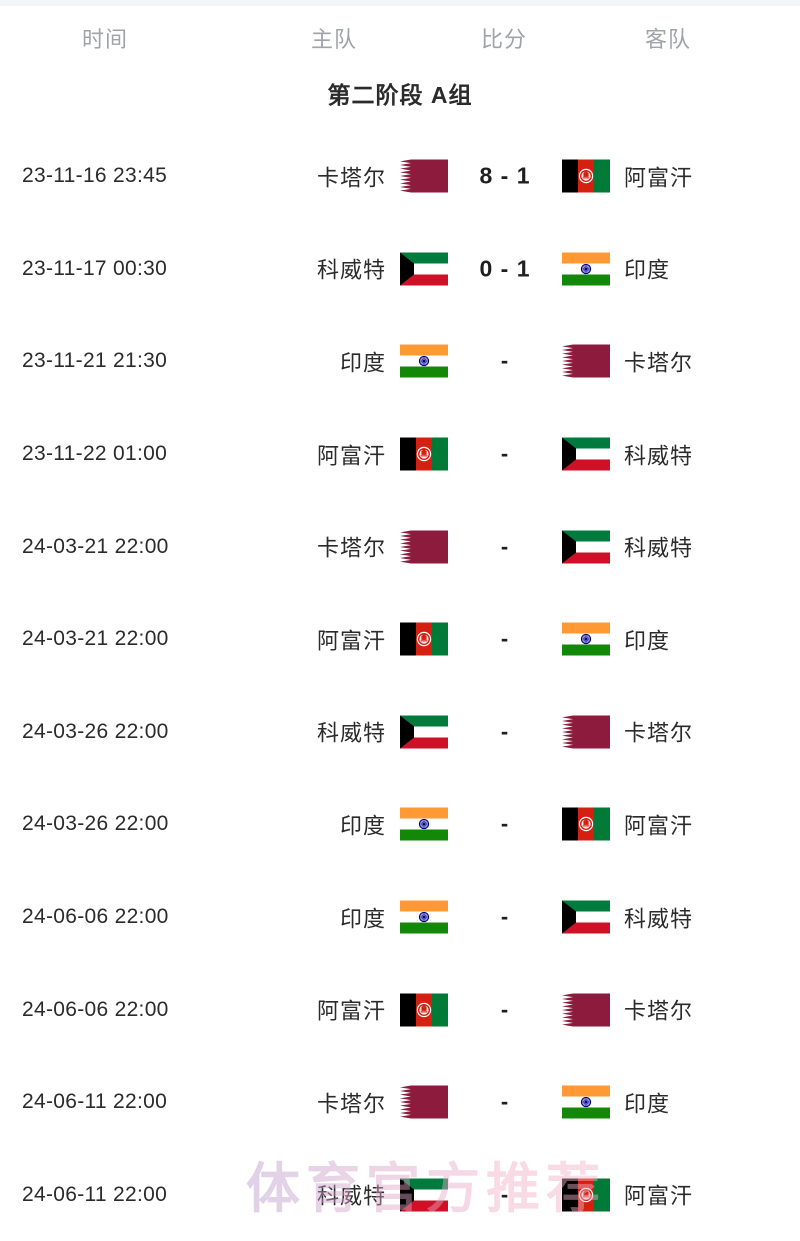 The image size is (800, 1241). I want to click on away-team-name: 阿富汗, so click(659, 178).